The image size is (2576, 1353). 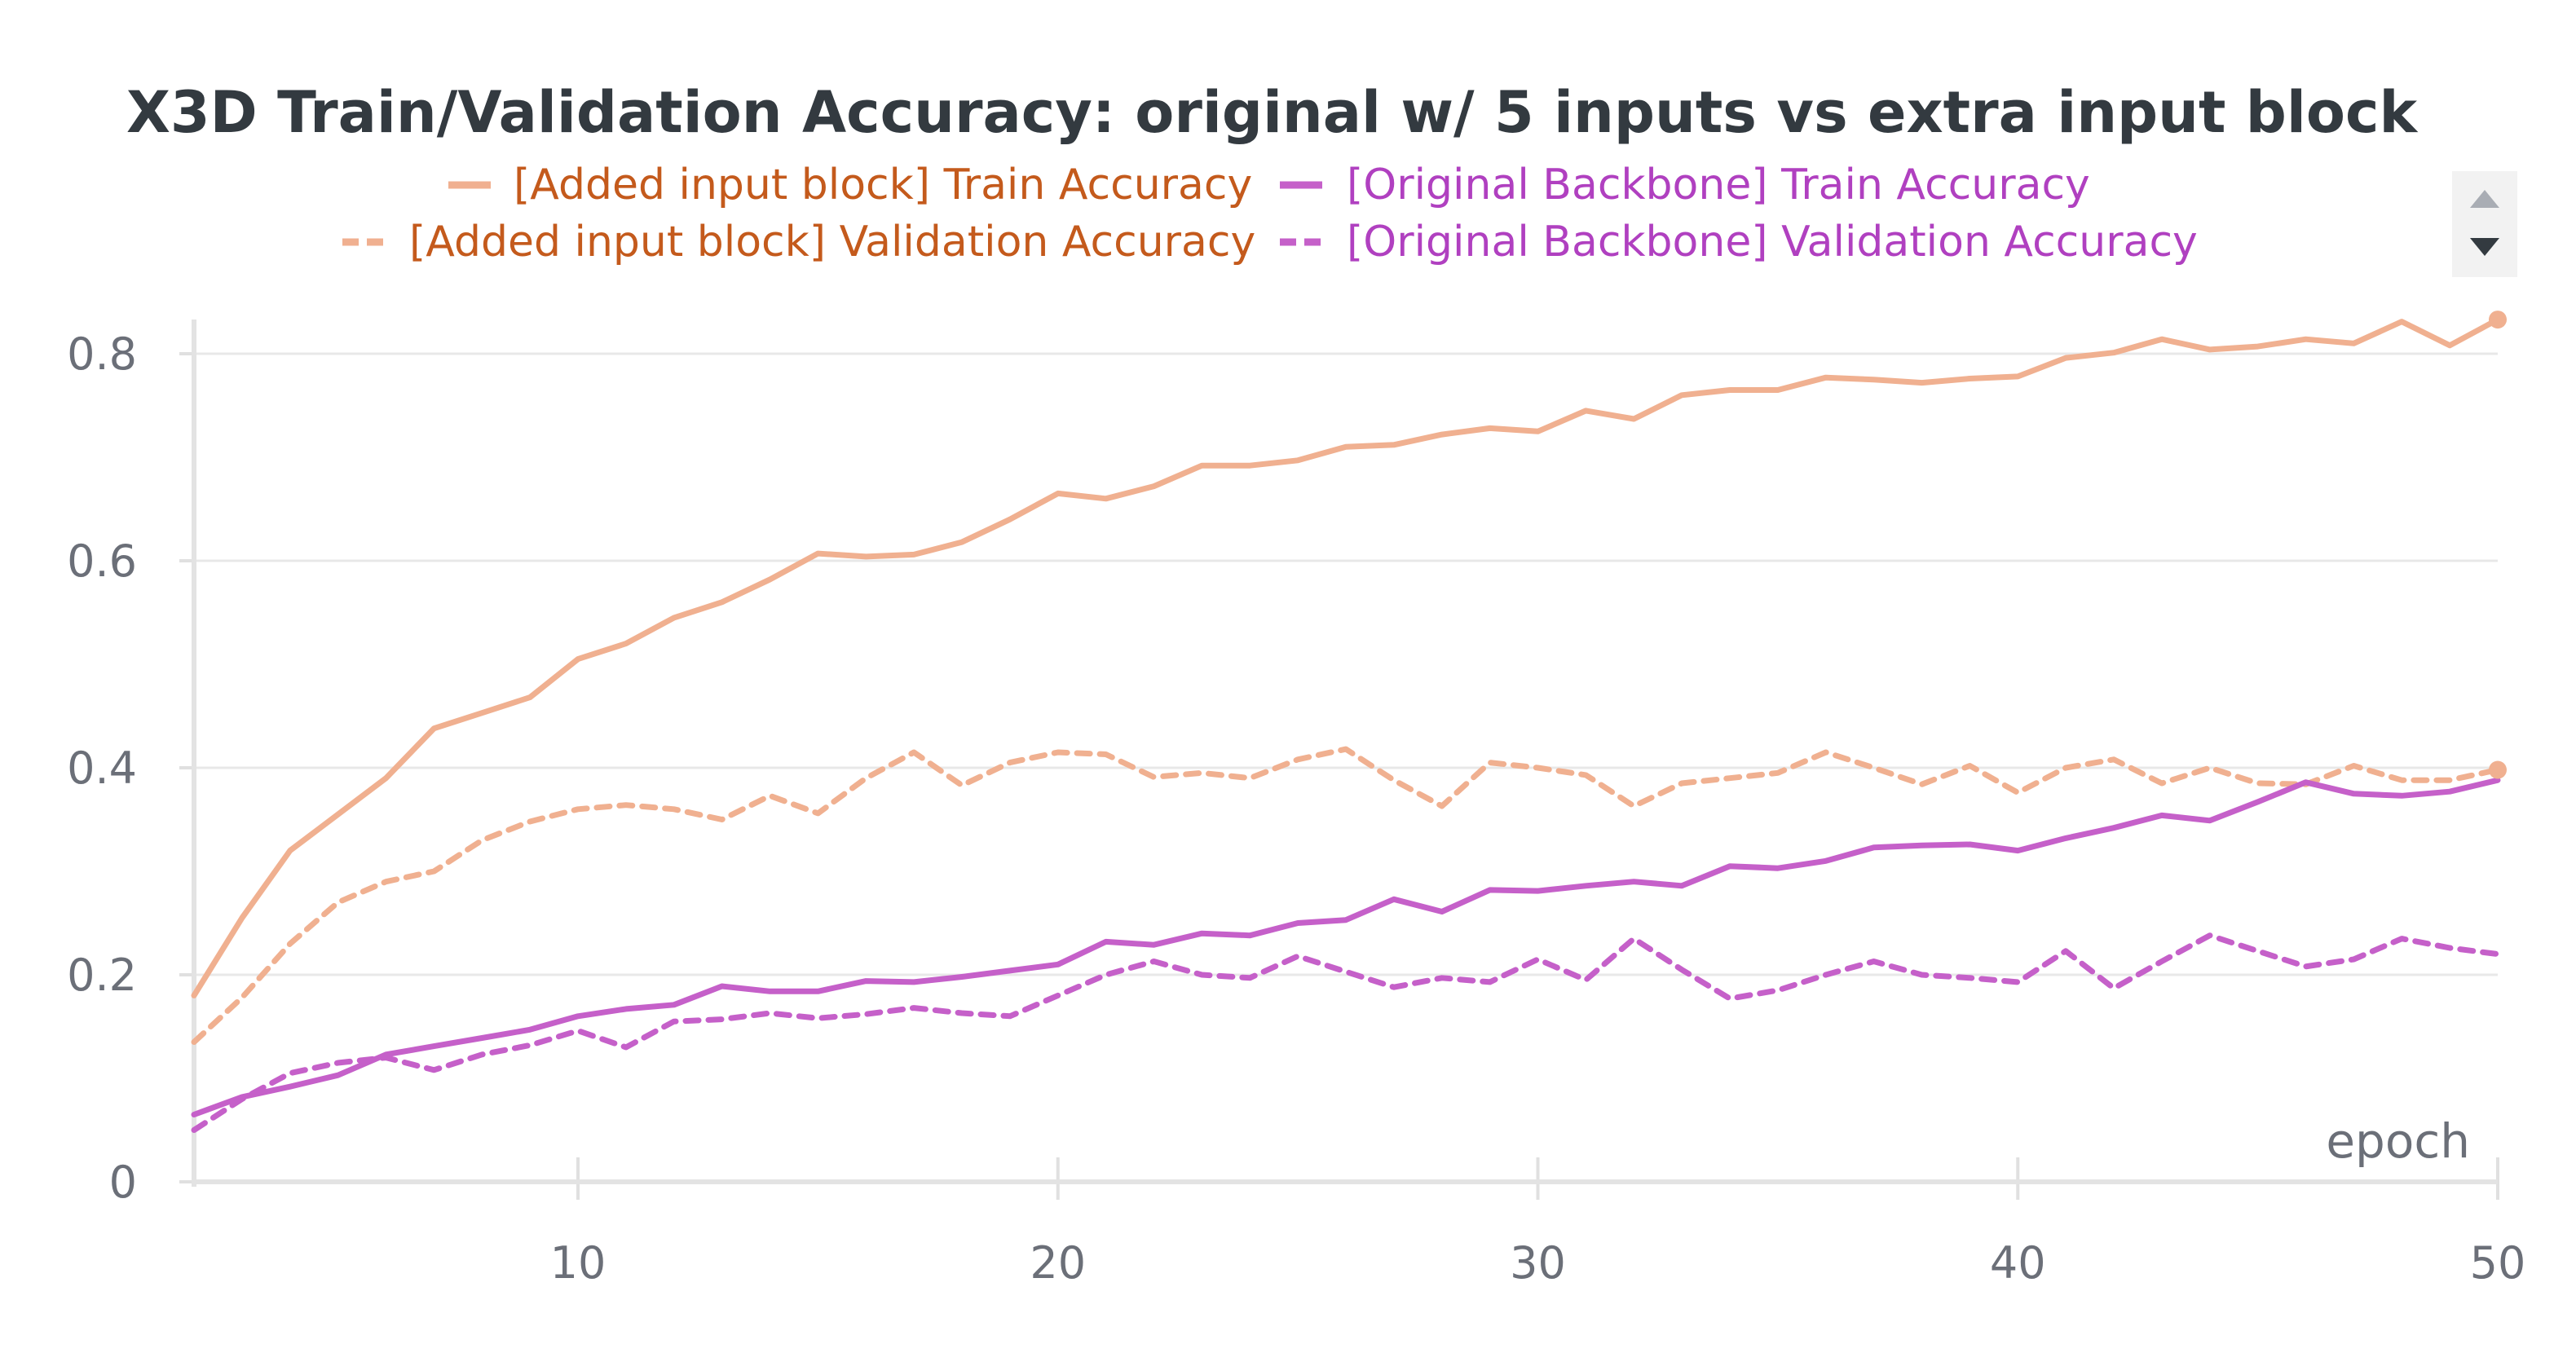 I want to click on x-tick-label: 10, so click(x=578, y=1263).